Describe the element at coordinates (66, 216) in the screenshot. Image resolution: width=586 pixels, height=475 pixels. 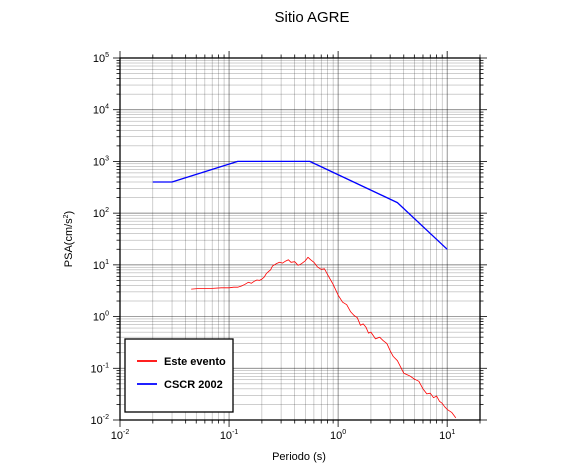
I see `y-axis-label-sup: 2` at that location.